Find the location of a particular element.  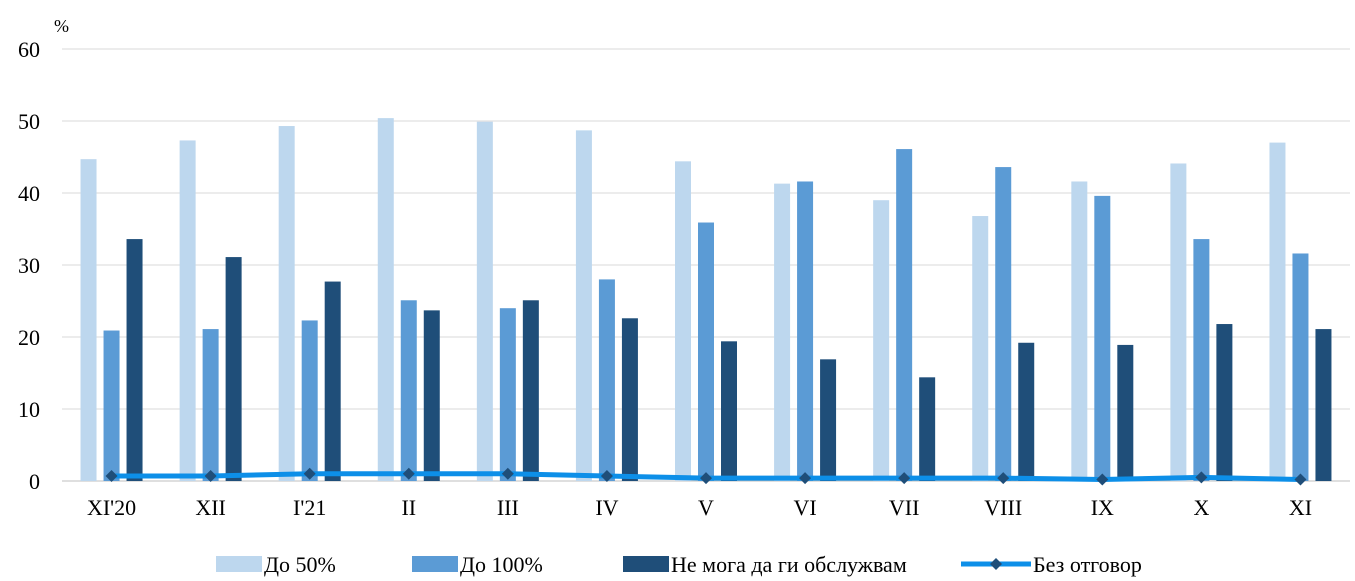

x-tick-label: XII is located at coordinates (210, 507).